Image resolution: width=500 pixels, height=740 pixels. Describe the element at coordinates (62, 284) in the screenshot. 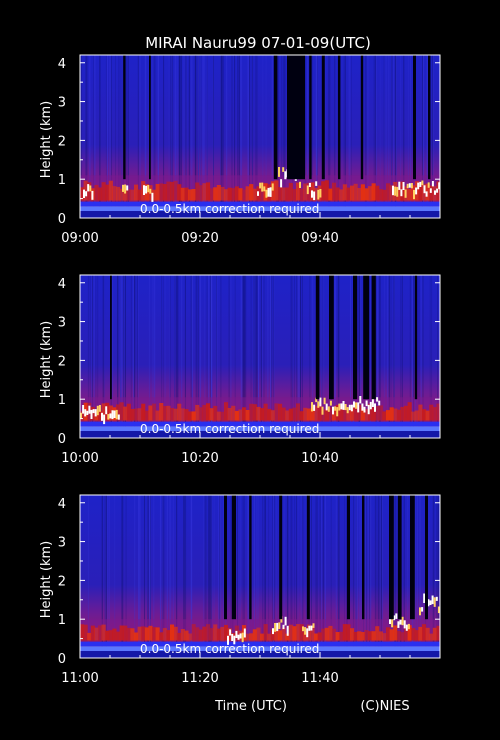

I see `y-tick-label: 4` at that location.